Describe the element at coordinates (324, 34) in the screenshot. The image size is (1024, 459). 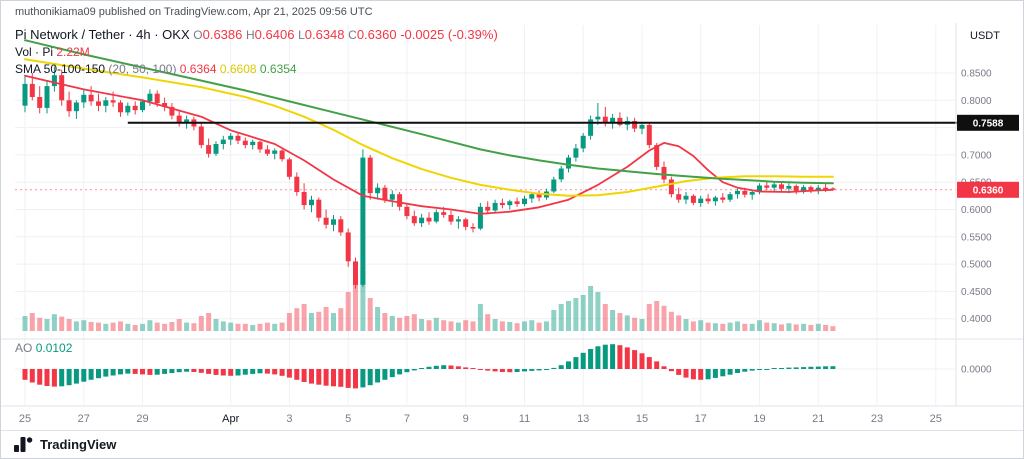
I see `low-value: 0.6348` at that location.